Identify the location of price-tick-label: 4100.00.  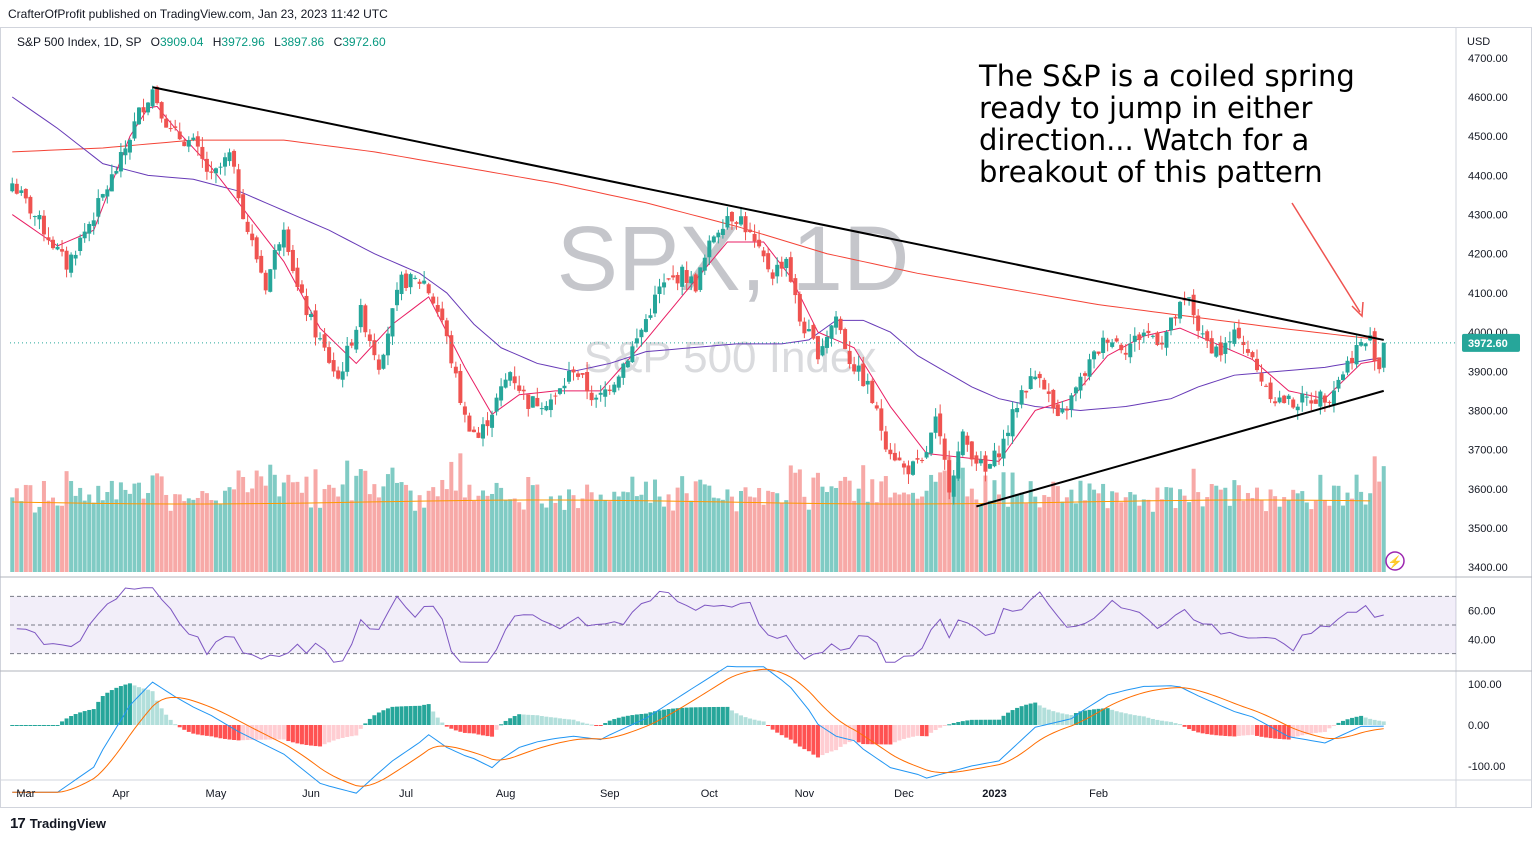
(1488, 294).